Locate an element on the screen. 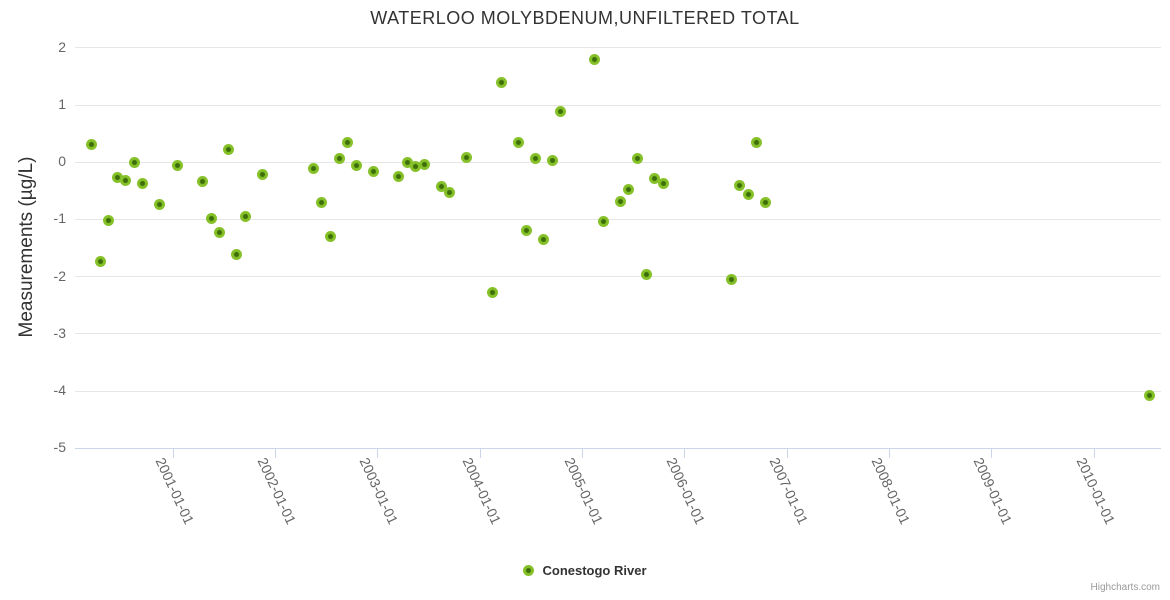  x-axis-tick-label: 2004-01-01 is located at coordinates (481, 491).